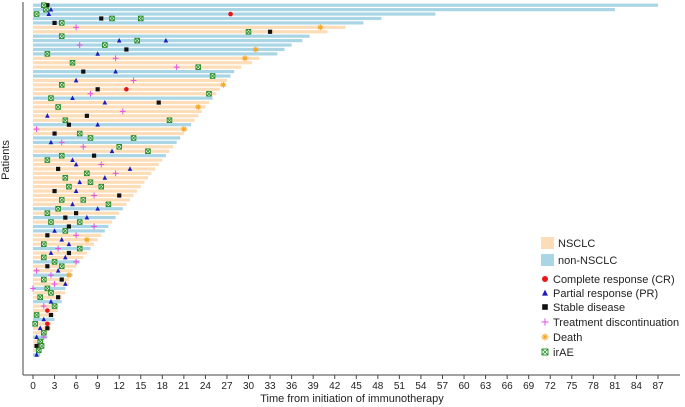 This screenshot has width=685, height=407. Describe the element at coordinates (378, 386) in the screenshot. I see `x-tick-label-48: 48` at that location.